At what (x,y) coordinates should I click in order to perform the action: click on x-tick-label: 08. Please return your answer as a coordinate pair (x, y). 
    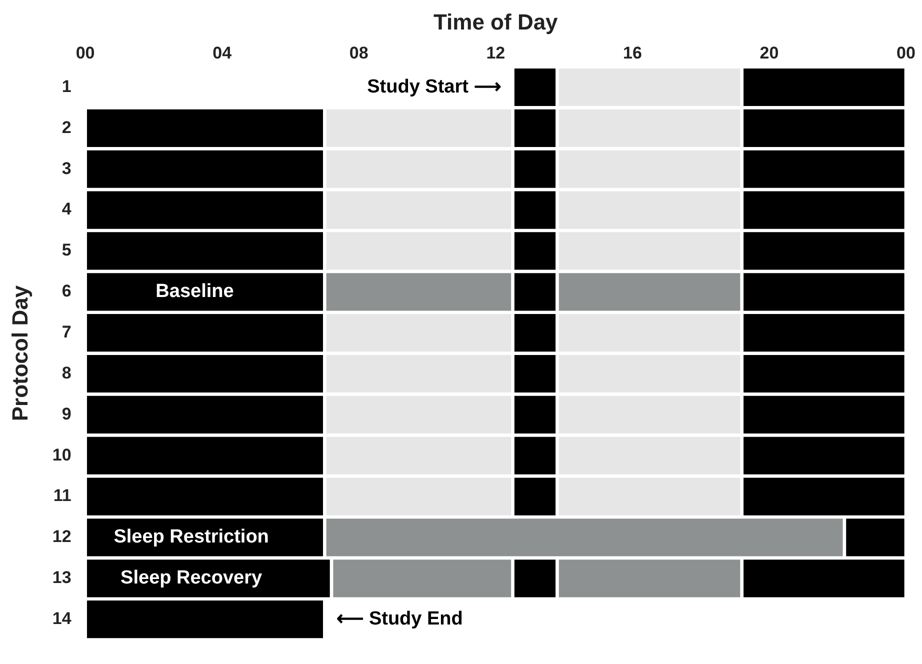
    Looking at the image, I should click on (358, 52).